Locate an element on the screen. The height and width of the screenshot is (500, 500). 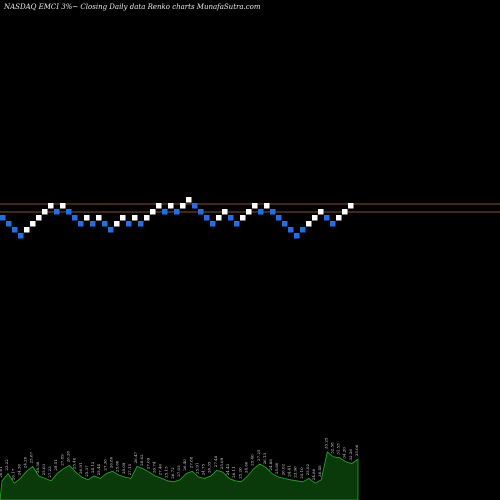
volume-value-label: 24.43 is located at coordinates (227, 469).